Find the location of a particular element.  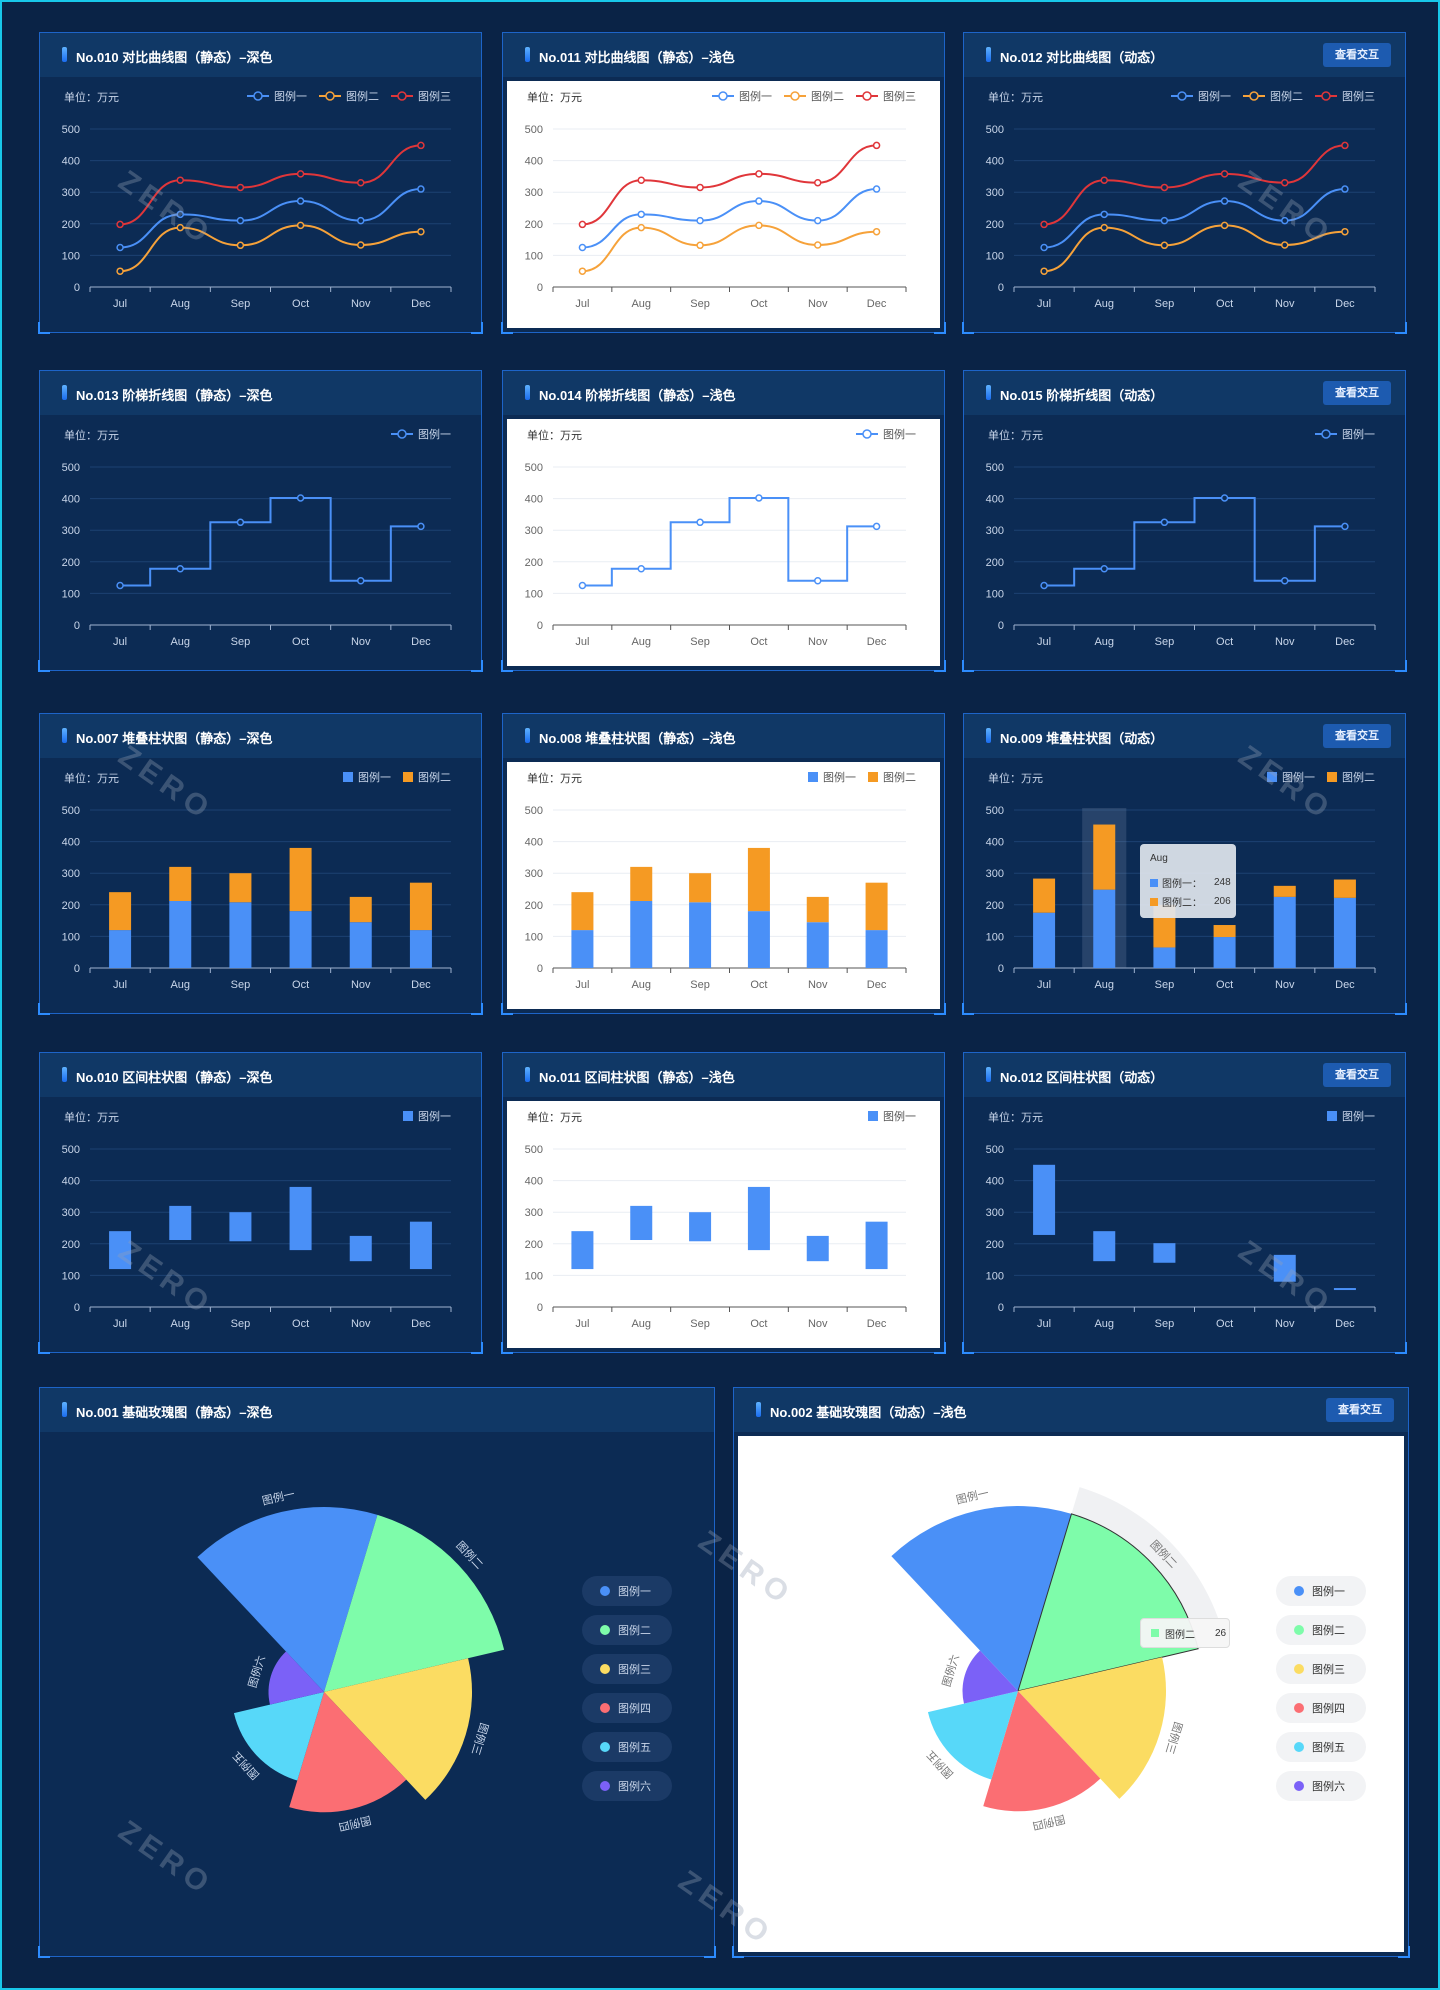

panel-header: No.011 区间柱状图（静态）–浅色 is located at coordinates (723, 1075).